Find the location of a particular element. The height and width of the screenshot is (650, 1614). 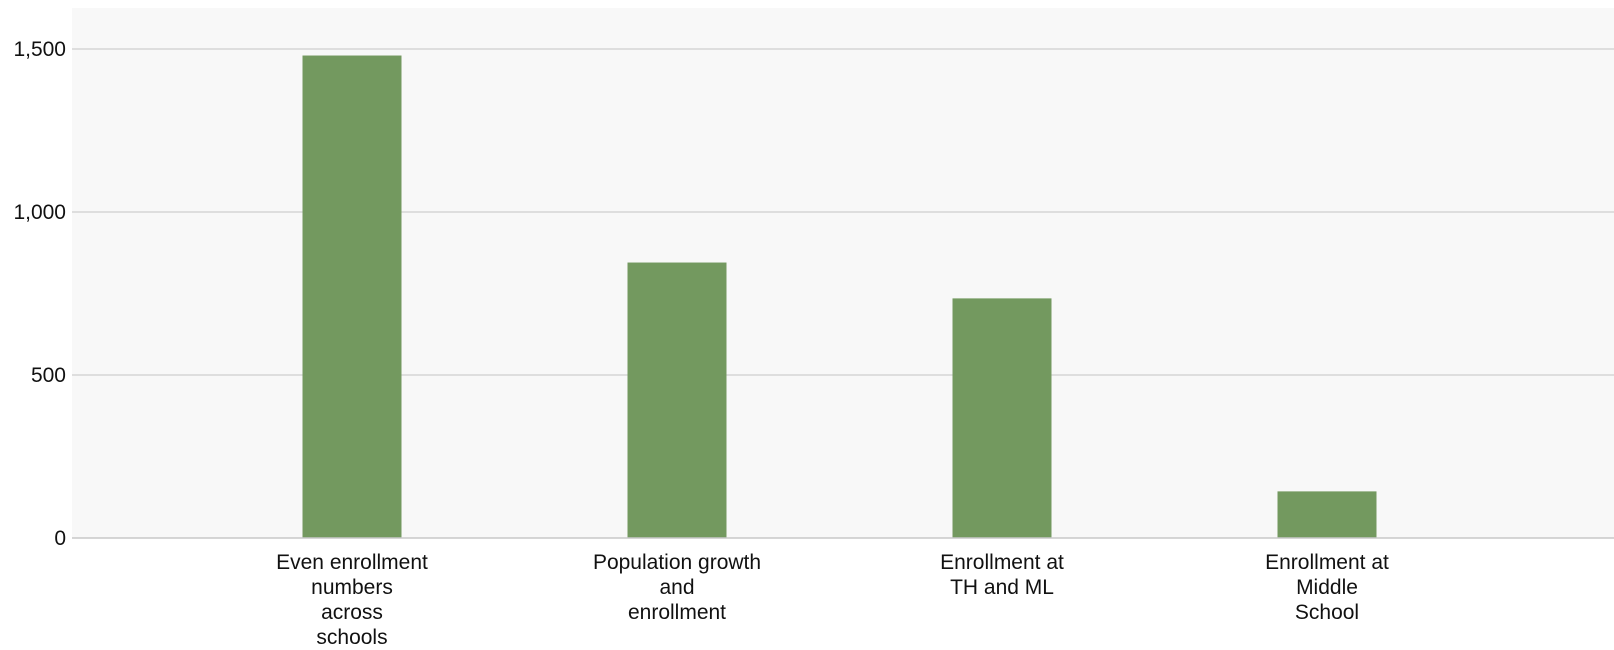

x-tick-label-line: schools is located at coordinates (351, 637).